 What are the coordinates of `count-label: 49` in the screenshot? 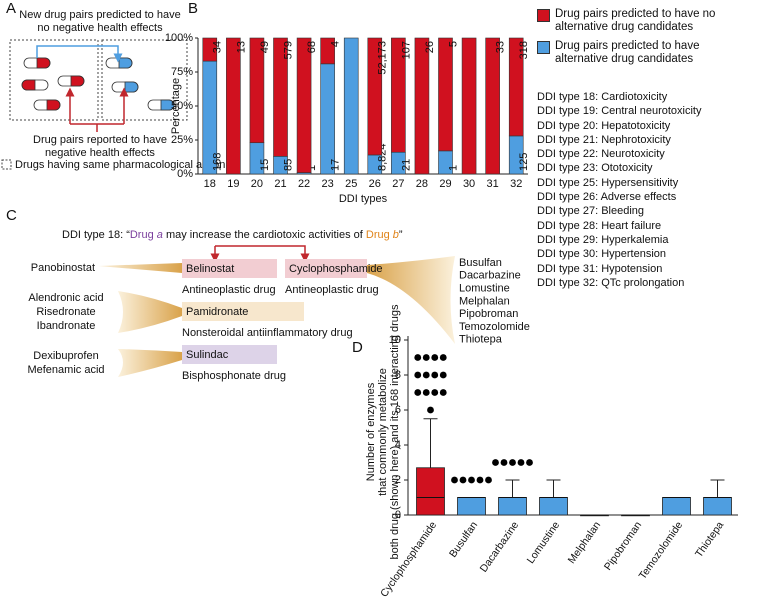 It's located at (265, 47).